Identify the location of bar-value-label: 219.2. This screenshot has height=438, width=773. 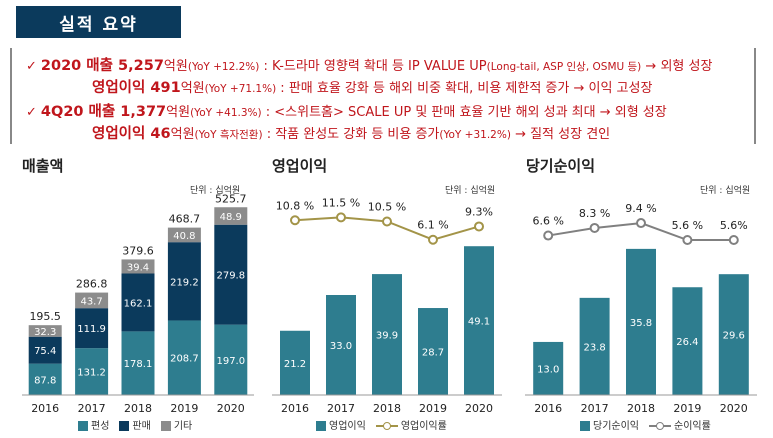
(184, 282).